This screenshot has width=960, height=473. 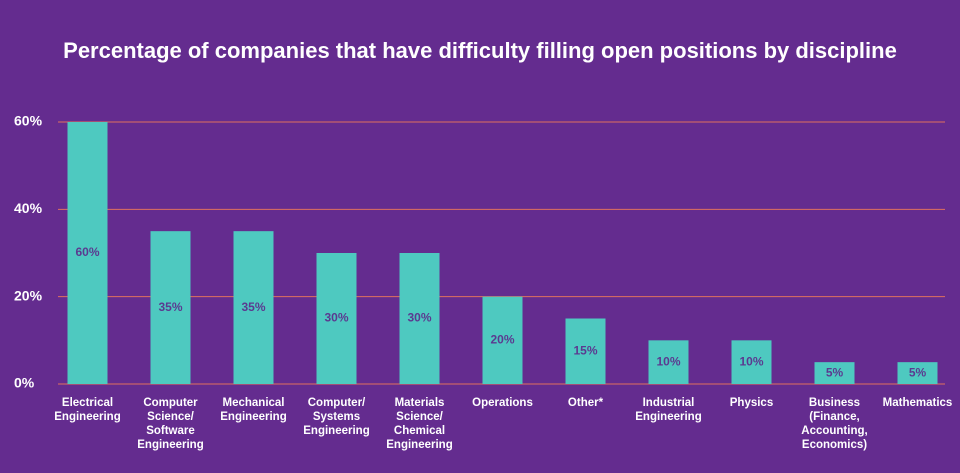 I want to click on y-tick-label: 0%, so click(x=24, y=383).